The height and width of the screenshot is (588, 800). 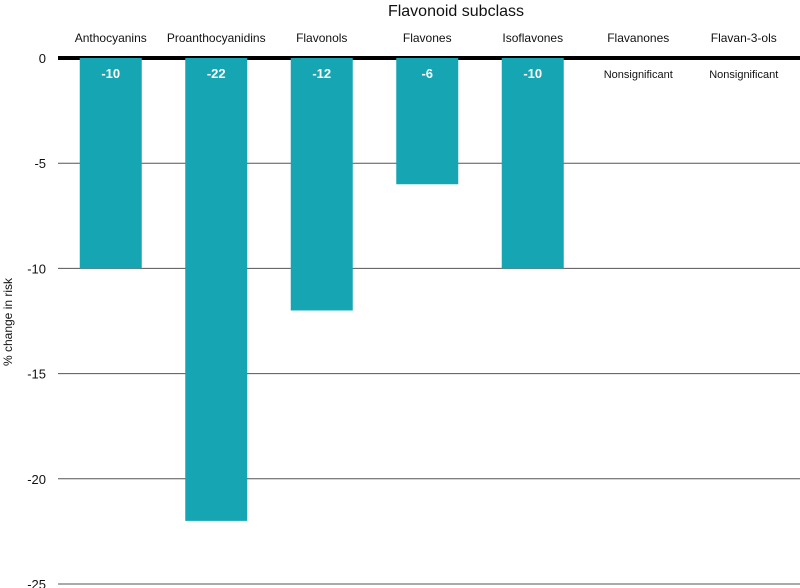 What do you see at coordinates (321, 38) in the screenshot?
I see `category-label: Flavonols` at bounding box center [321, 38].